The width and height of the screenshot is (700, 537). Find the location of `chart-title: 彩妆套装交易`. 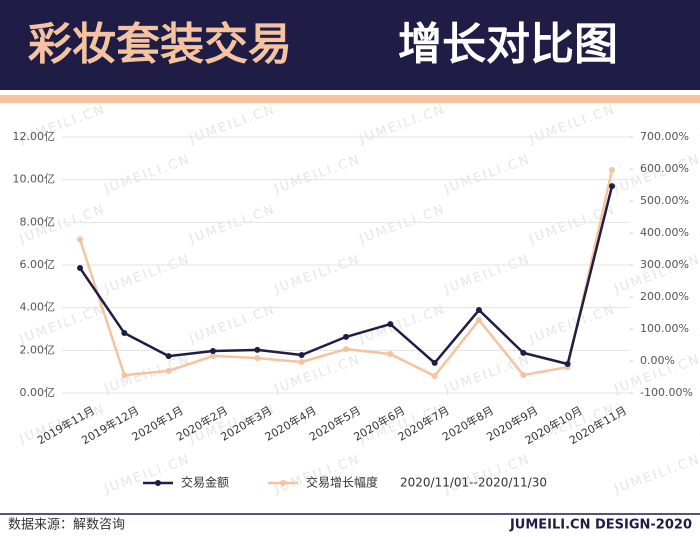

chart-title: 彩妆套装交易 is located at coordinates (160, 44).